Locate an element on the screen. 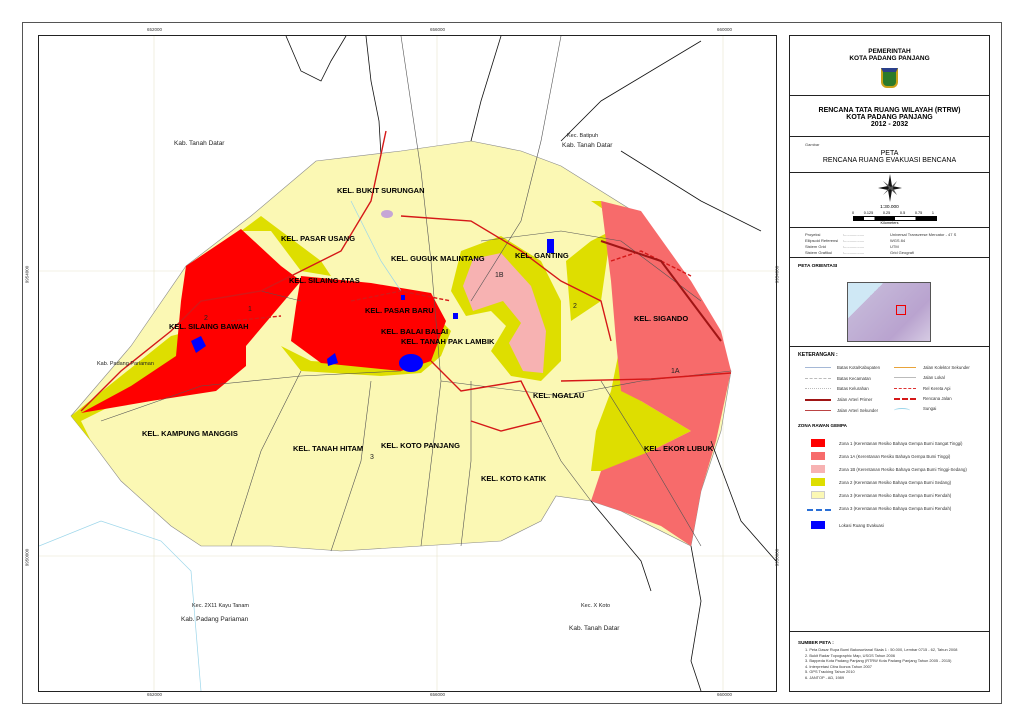 This screenshot has width=1024, height=724. label-kel-koto-panjang: KEL. KOTO PANJANG is located at coordinates (420, 445).